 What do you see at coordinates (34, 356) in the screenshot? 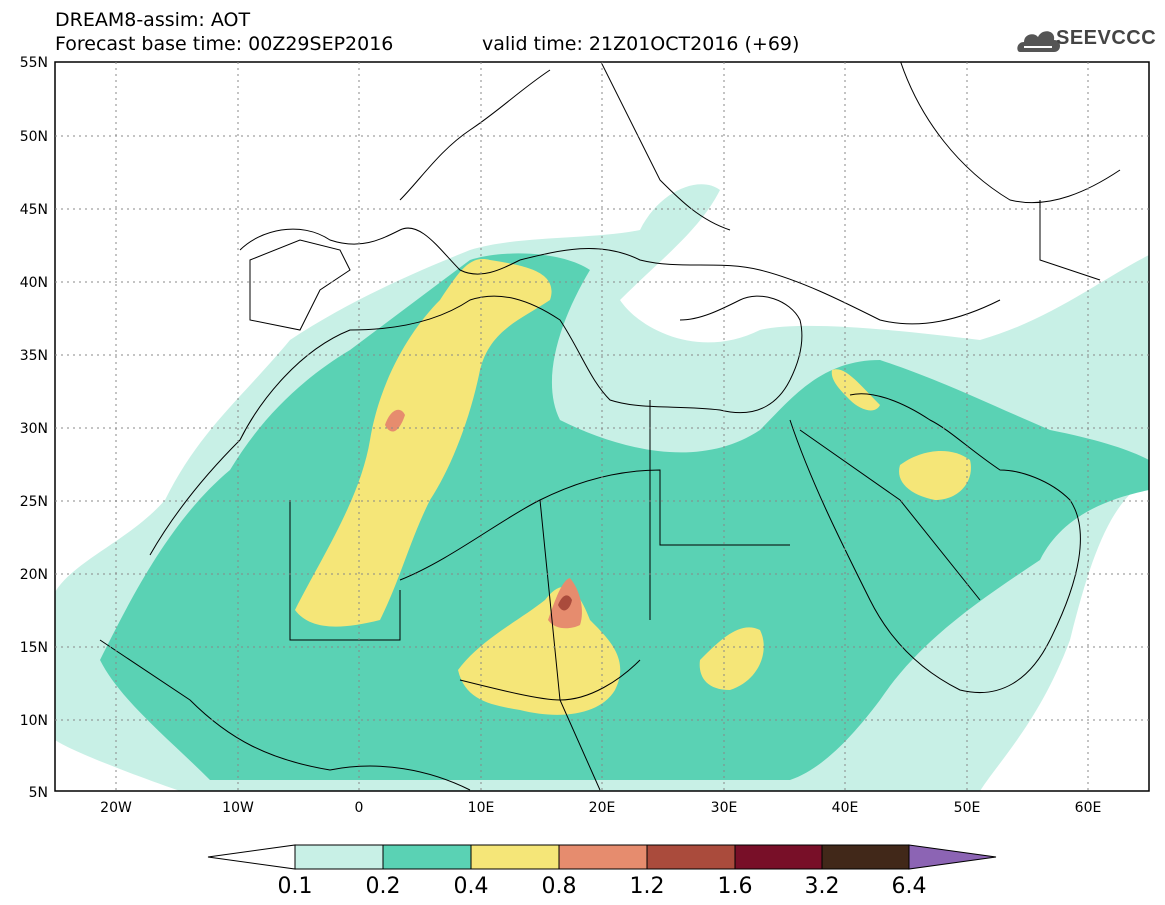
I see `lat-label: 35N` at bounding box center [34, 356].